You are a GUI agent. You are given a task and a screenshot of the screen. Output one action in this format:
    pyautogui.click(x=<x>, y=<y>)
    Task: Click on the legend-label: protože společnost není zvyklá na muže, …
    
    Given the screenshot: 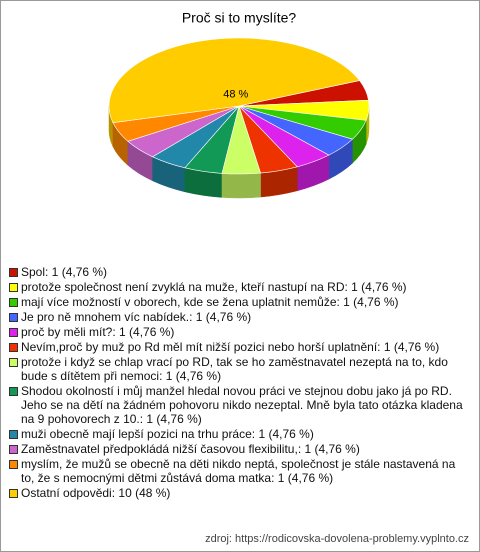 What is the action you would take?
    pyautogui.click(x=214, y=287)
    